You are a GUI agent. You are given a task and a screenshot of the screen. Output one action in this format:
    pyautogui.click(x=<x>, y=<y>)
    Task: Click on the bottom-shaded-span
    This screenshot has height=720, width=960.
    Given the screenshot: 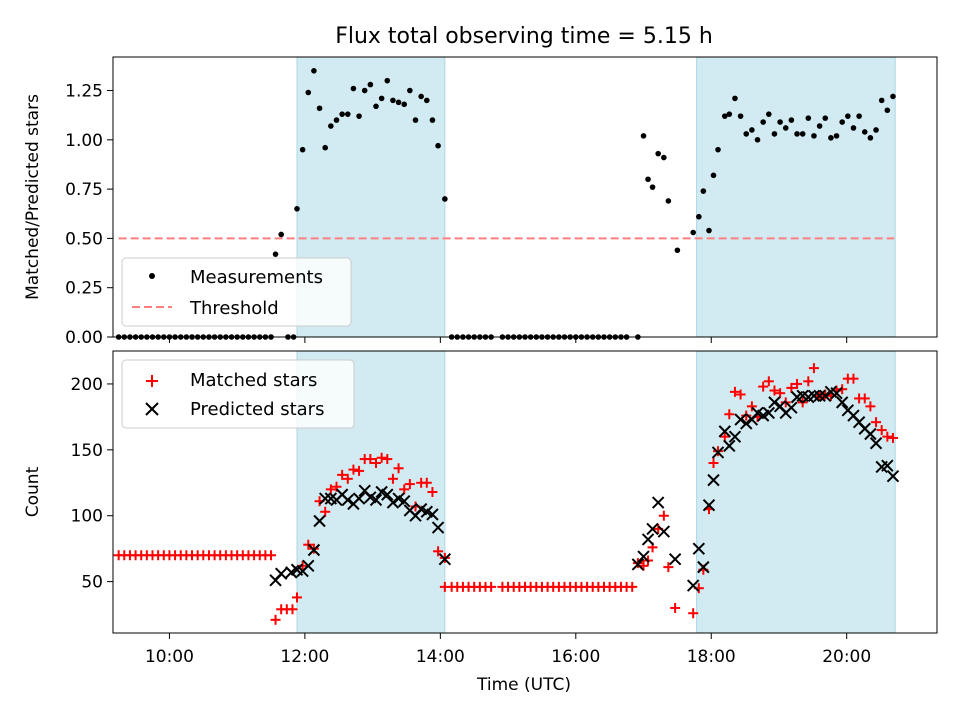 What is the action you would take?
    pyautogui.click(x=796, y=492)
    